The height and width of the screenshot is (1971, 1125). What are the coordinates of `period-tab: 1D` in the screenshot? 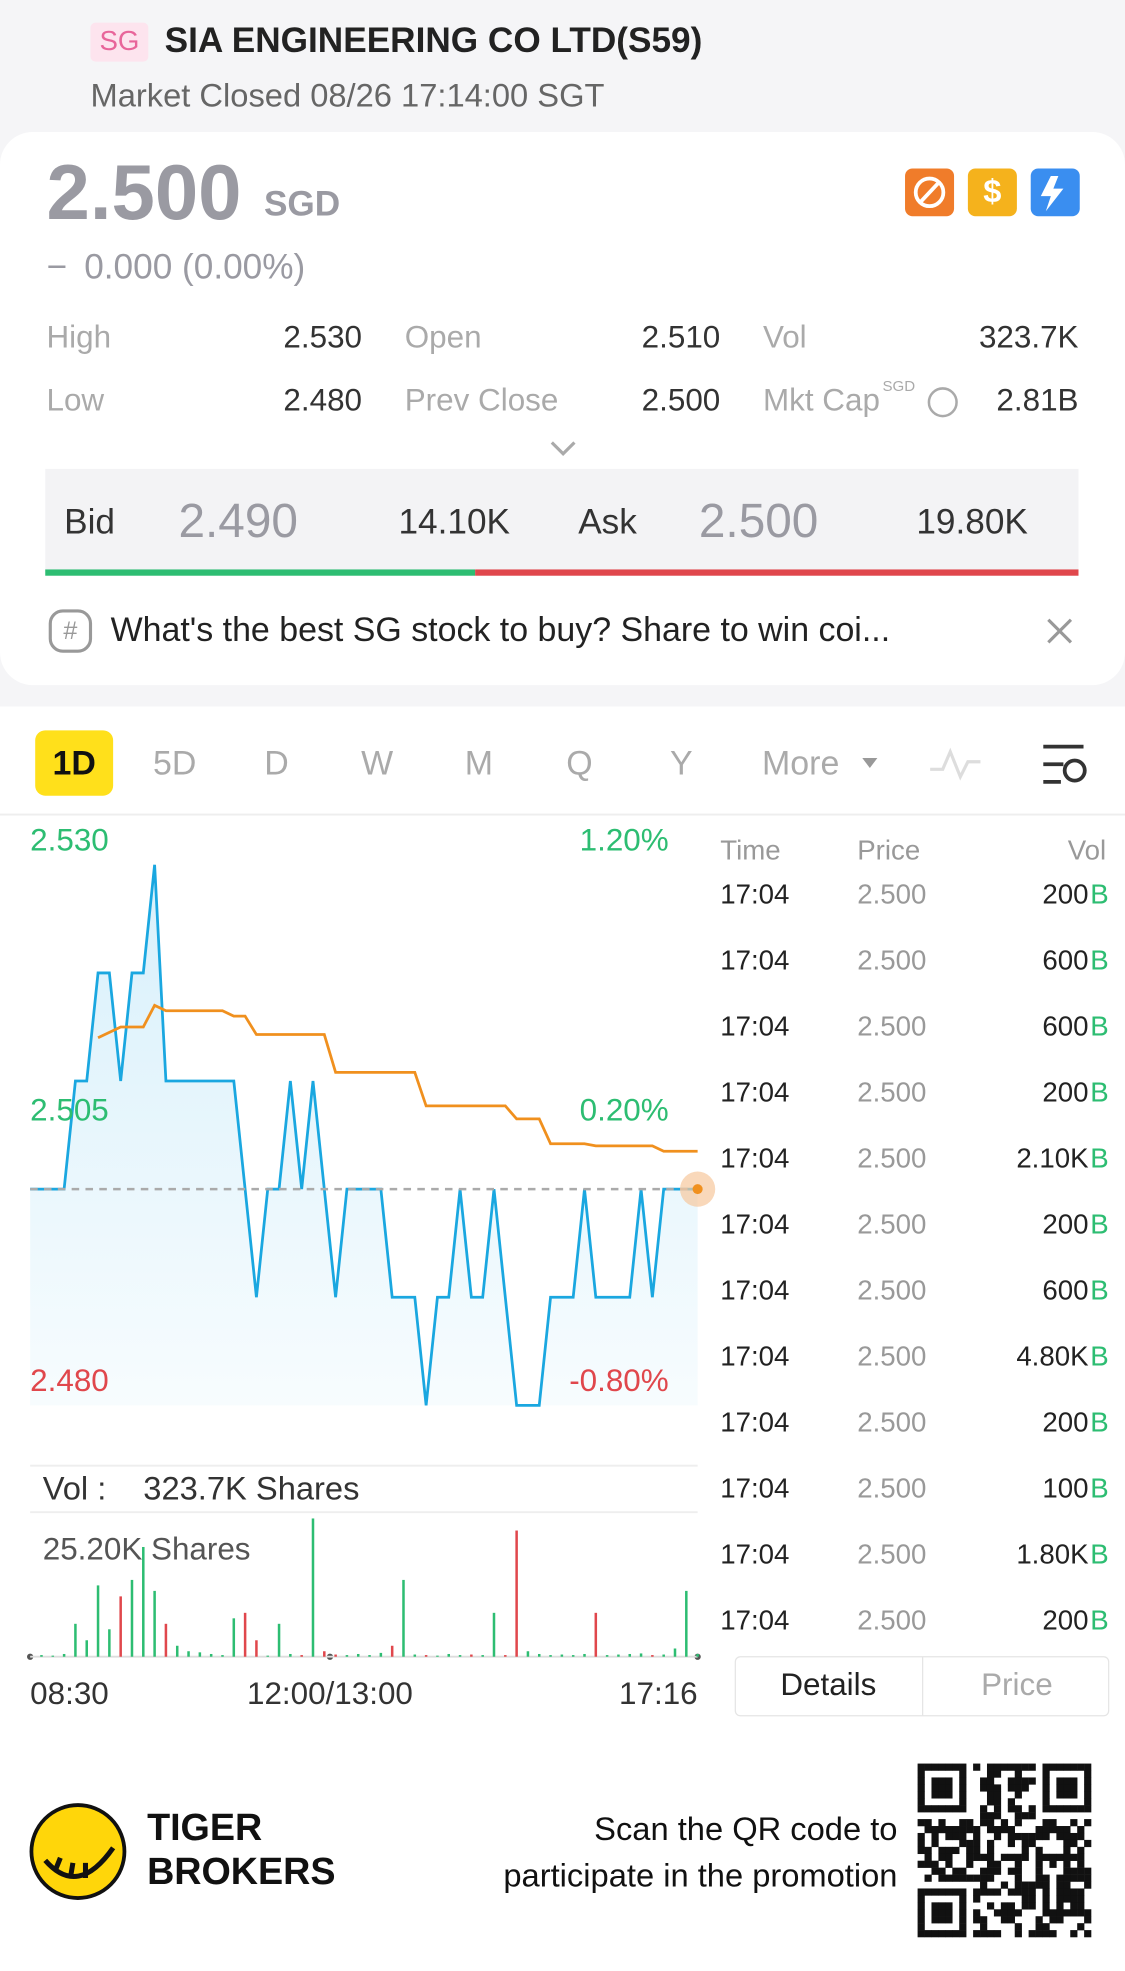 It's located at (73, 763).